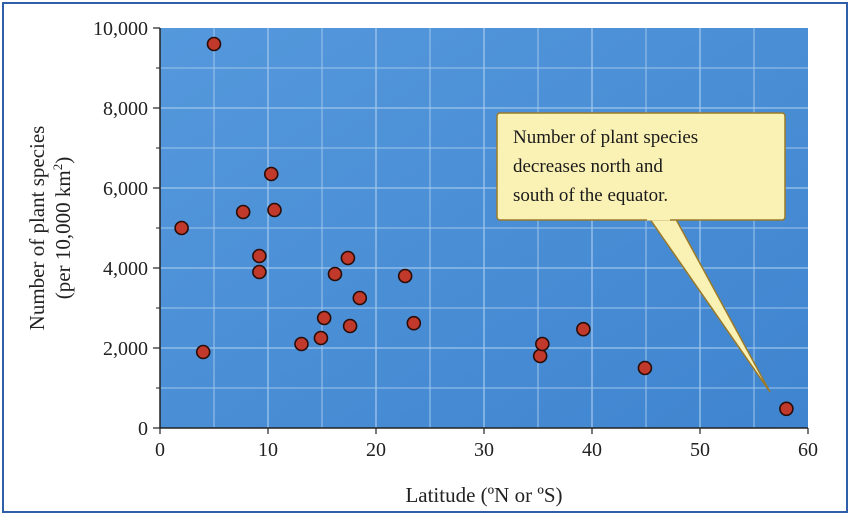  I want to click on callout-box, so click(641, 166).